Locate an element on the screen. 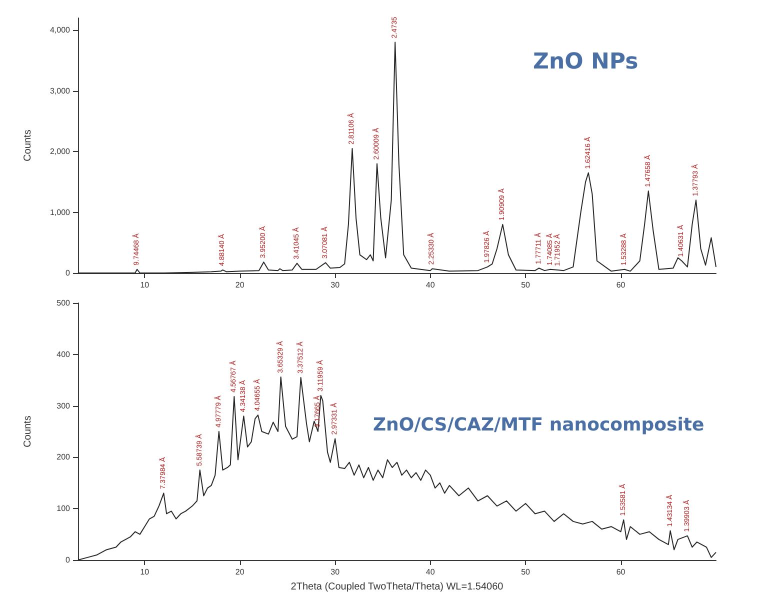 This screenshot has height=607, width=774. y-tick-label: 300 is located at coordinates (63, 405).